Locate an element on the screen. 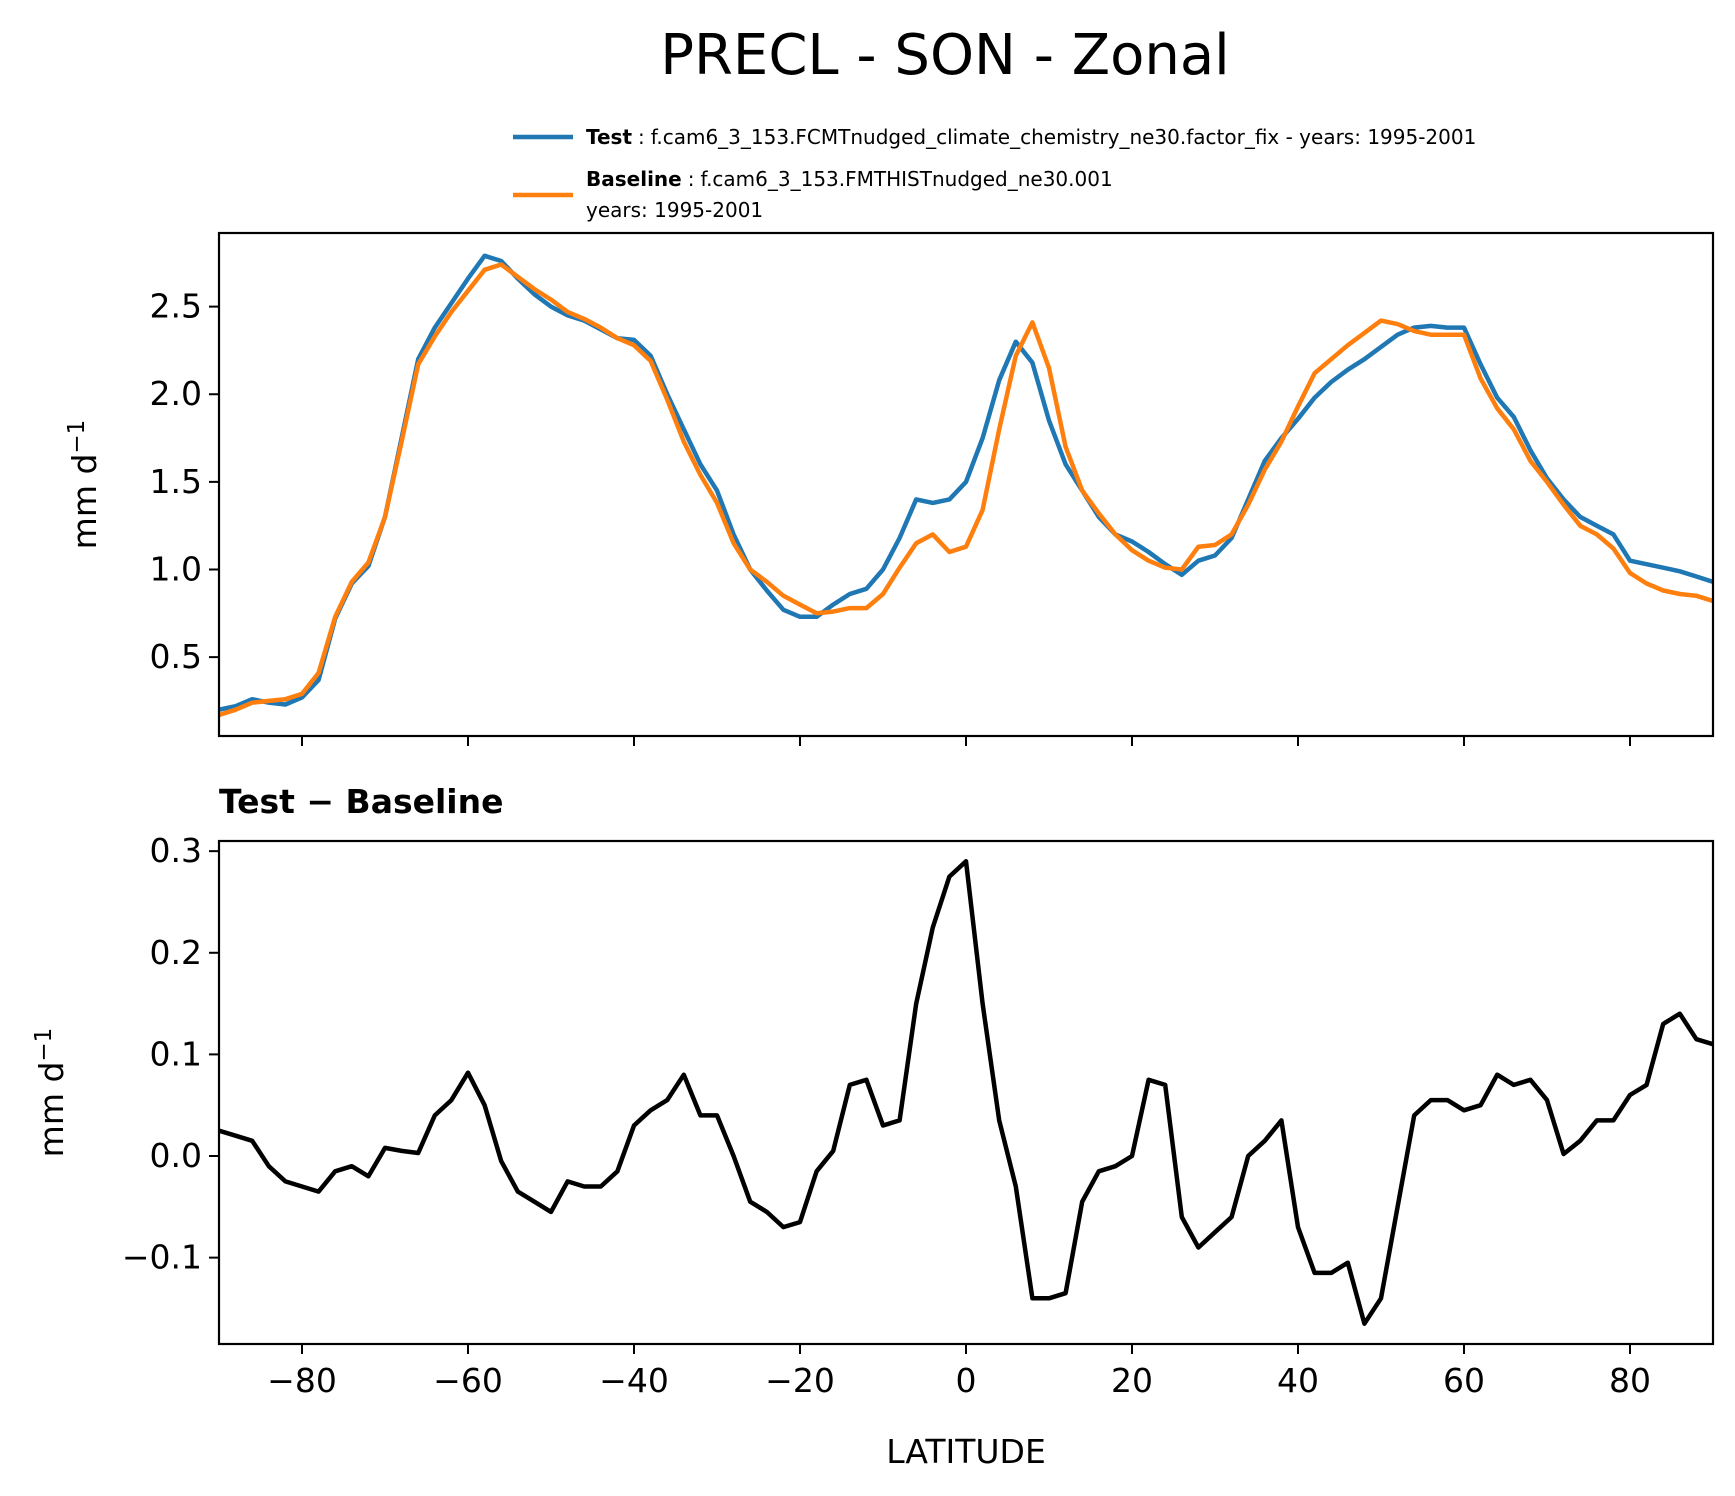  xlabel: LATITUDE is located at coordinates (966, 1451).